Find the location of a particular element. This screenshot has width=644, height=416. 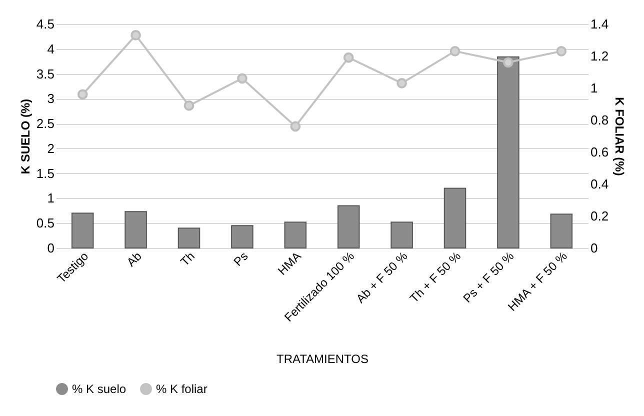

y-tick-label: 0 is located at coordinates (50, 248).